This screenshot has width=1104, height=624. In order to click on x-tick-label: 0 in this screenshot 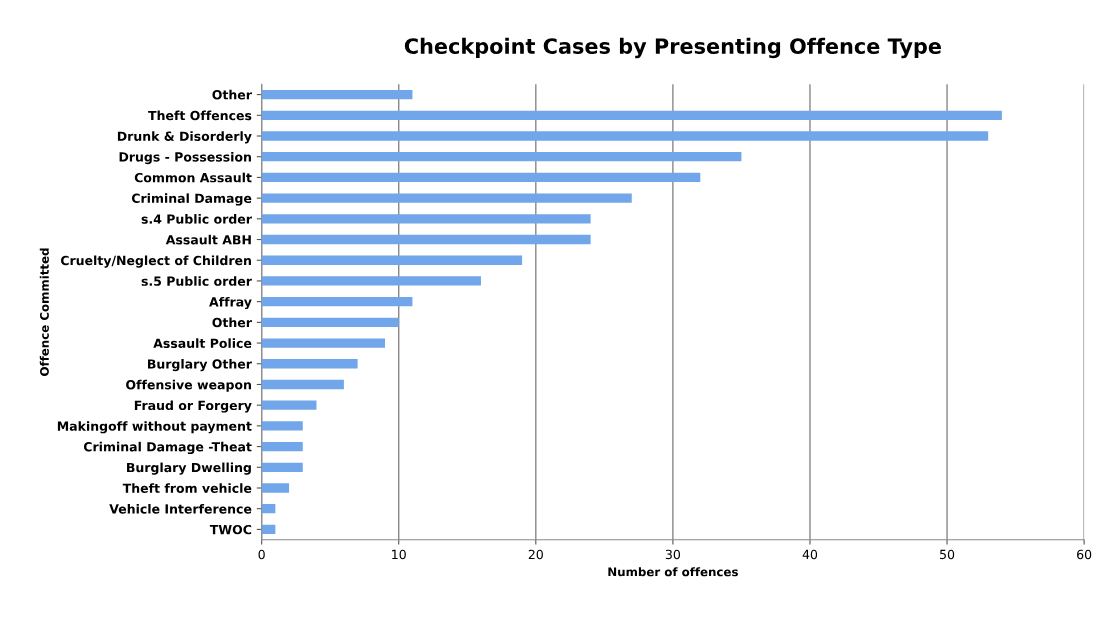, I will do `click(261, 554)`.